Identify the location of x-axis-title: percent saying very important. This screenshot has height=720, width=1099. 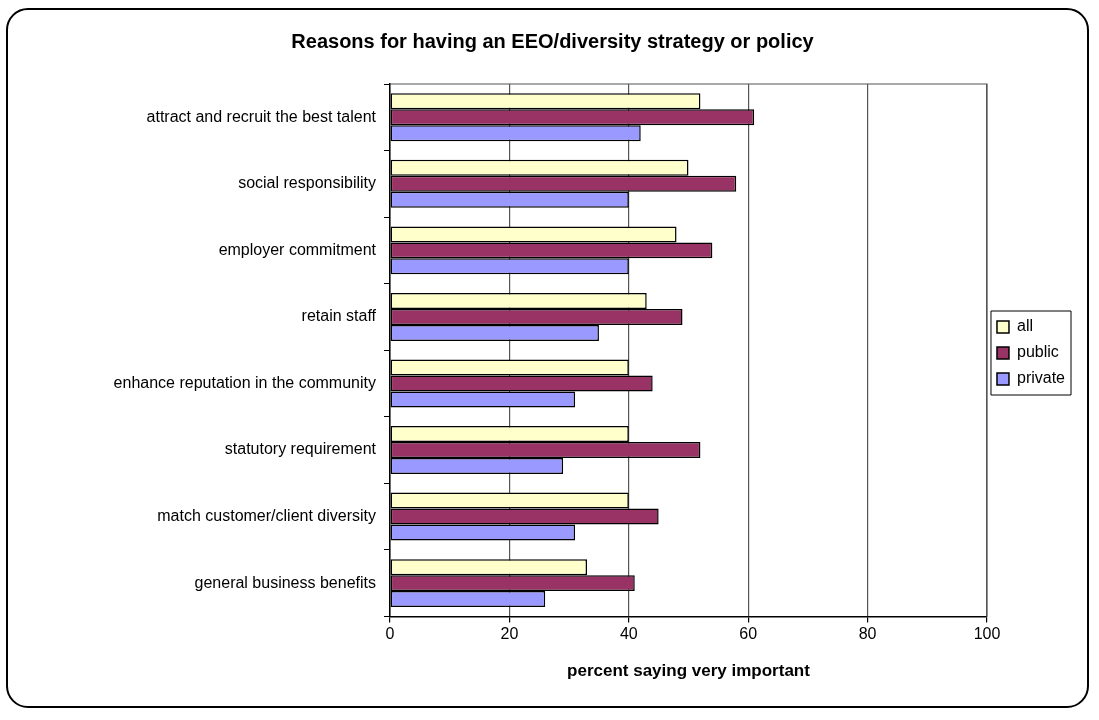
(689, 671).